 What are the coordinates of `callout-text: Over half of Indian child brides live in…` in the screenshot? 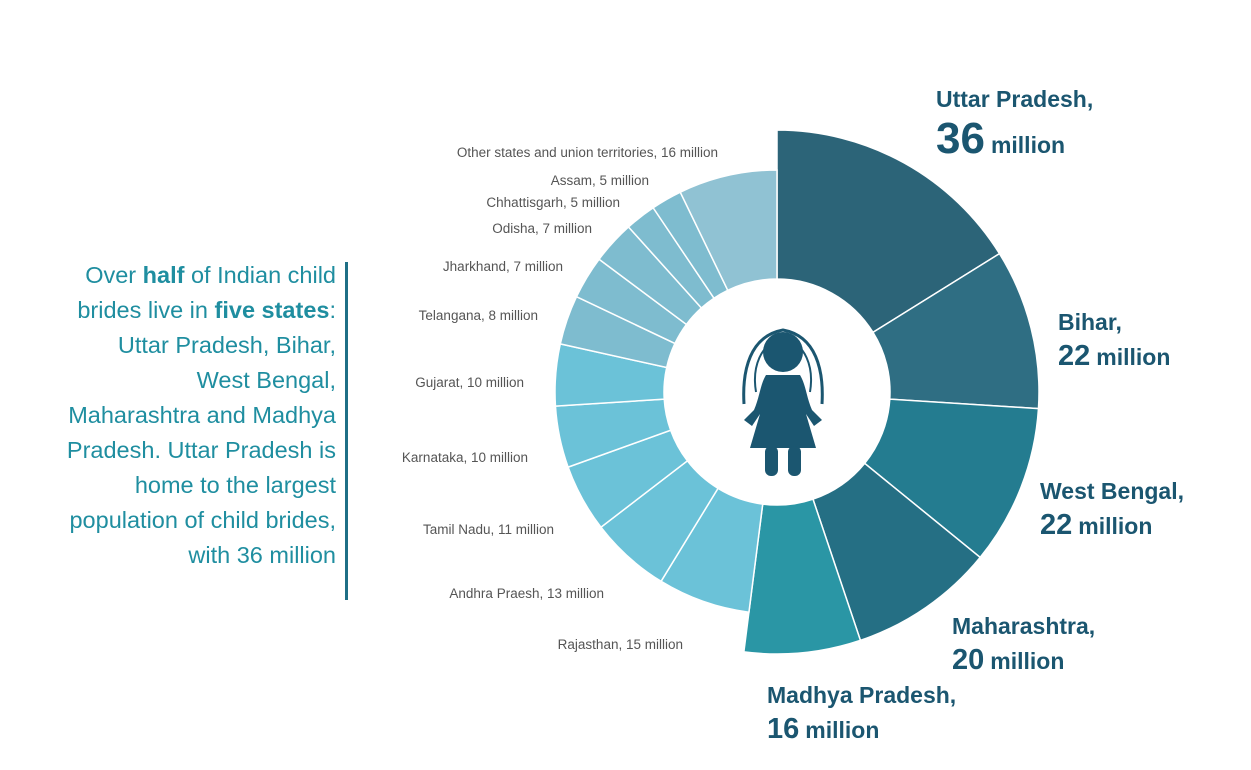 It's located at (198, 415).